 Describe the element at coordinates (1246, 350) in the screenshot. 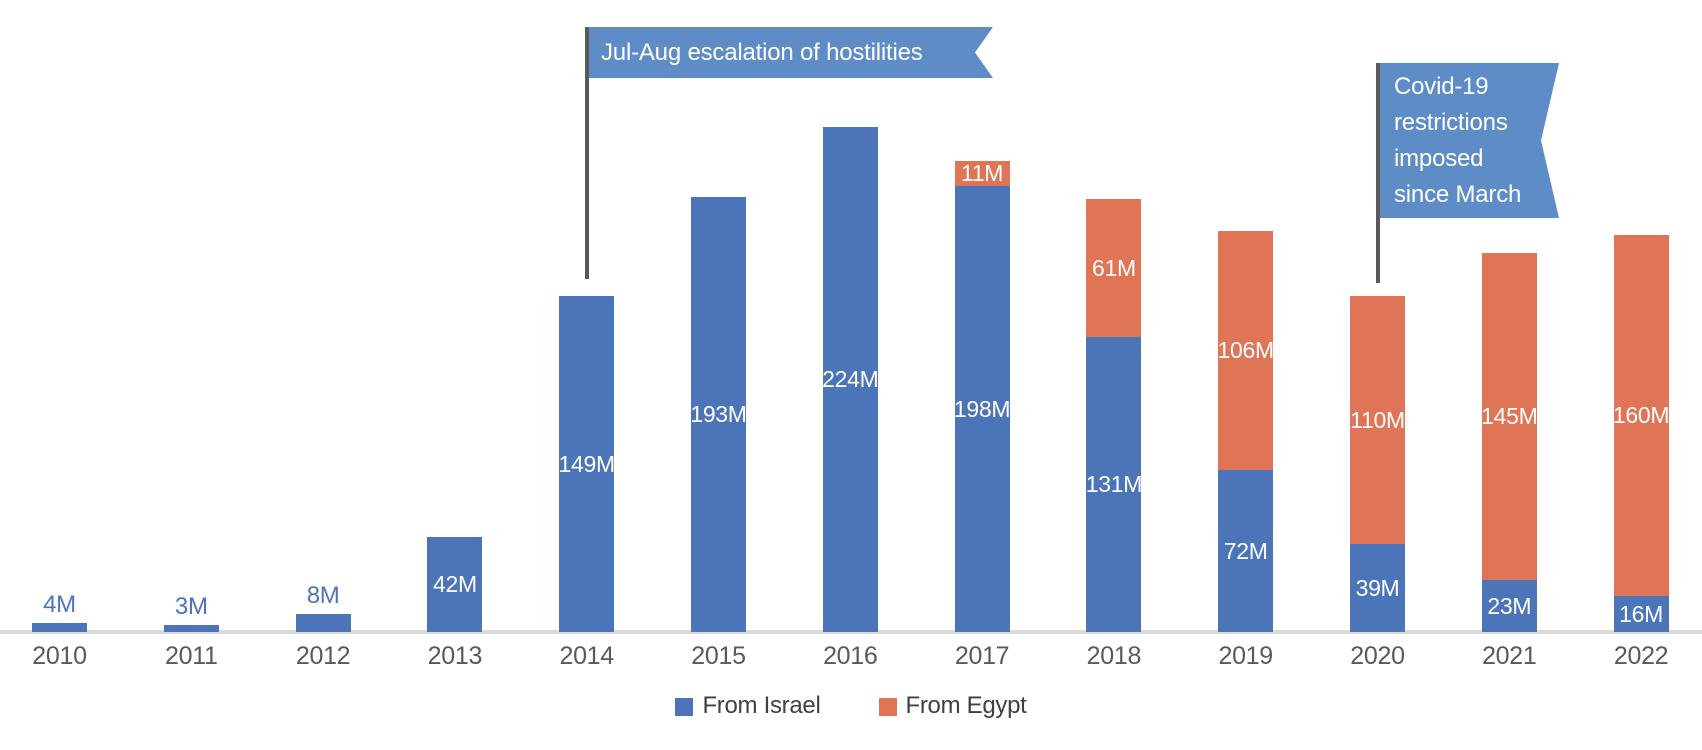

I see `bar-segment-2019-from-egypt` at that location.